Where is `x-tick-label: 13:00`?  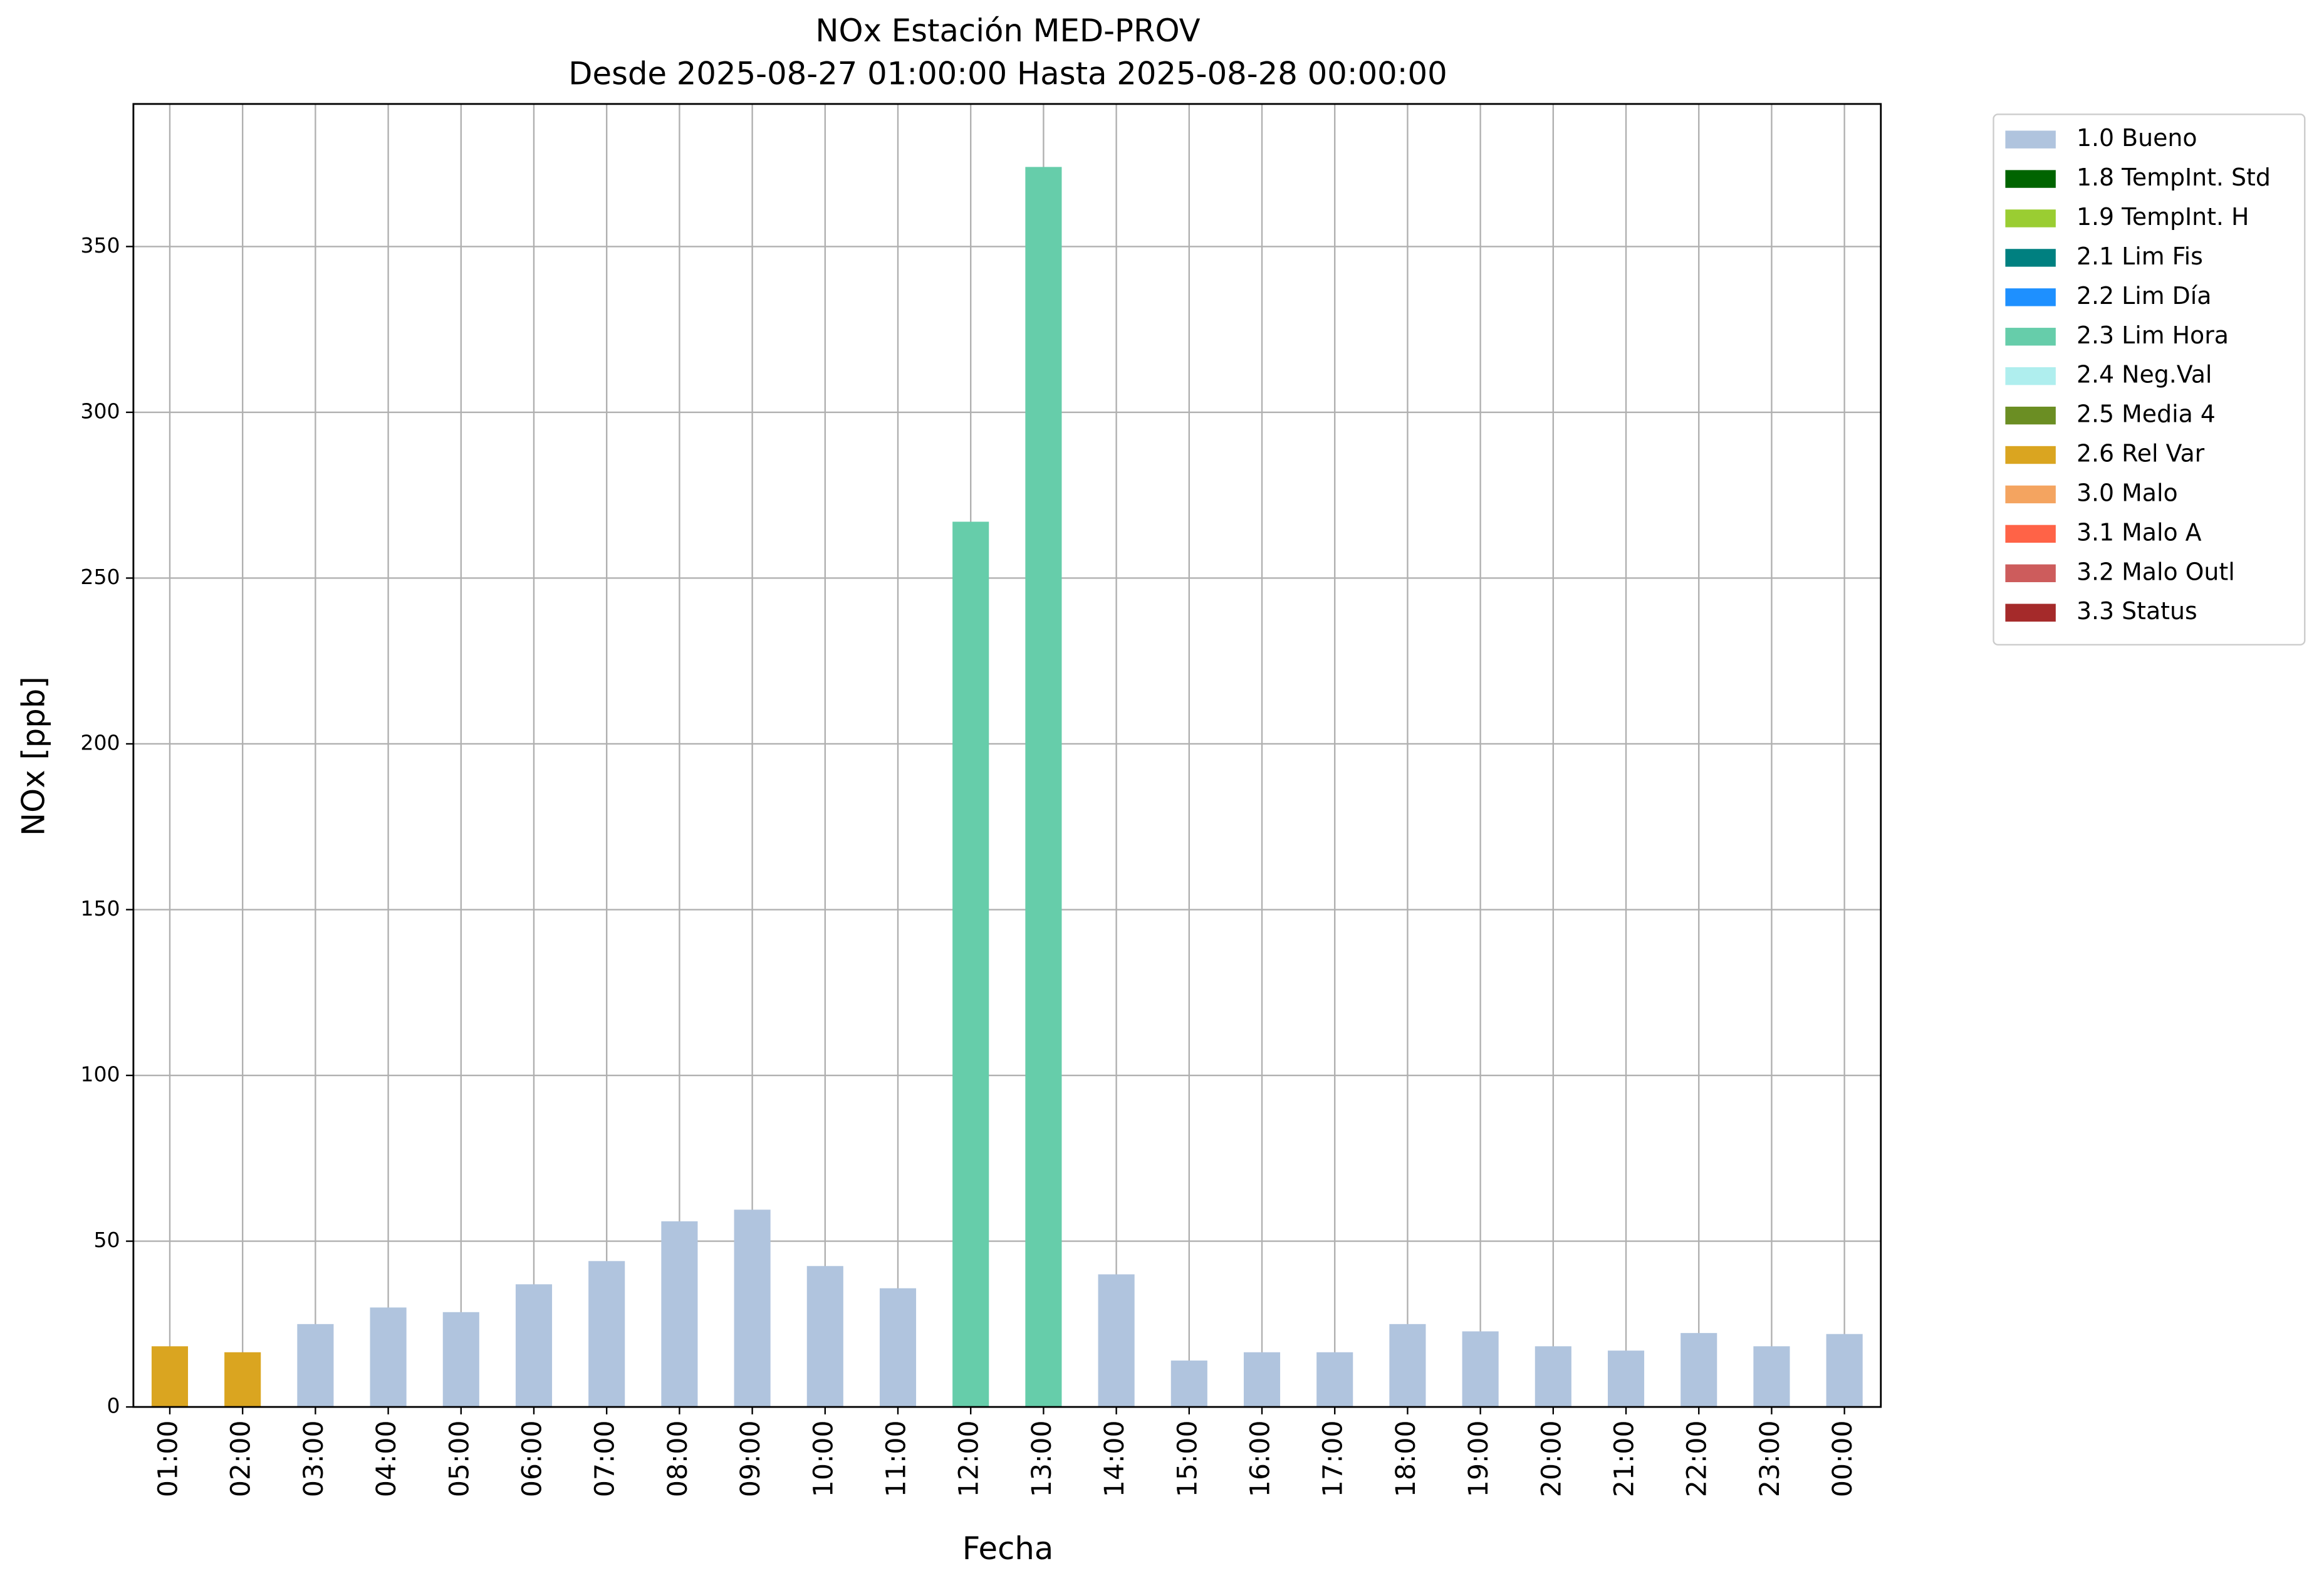
x-tick-label: 13:00 is located at coordinates (1042, 1458).